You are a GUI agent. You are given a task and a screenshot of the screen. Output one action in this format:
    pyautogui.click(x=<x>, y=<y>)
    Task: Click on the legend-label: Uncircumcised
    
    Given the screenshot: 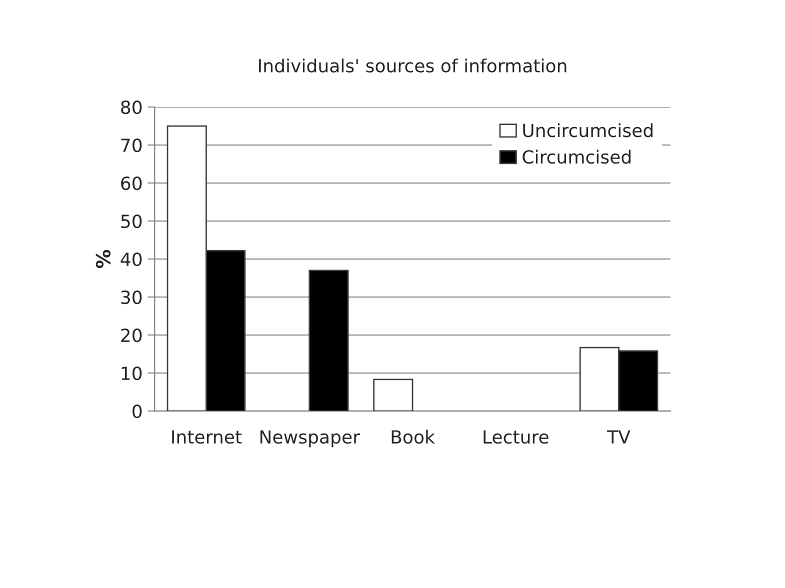 What is the action you would take?
    pyautogui.click(x=587, y=130)
    